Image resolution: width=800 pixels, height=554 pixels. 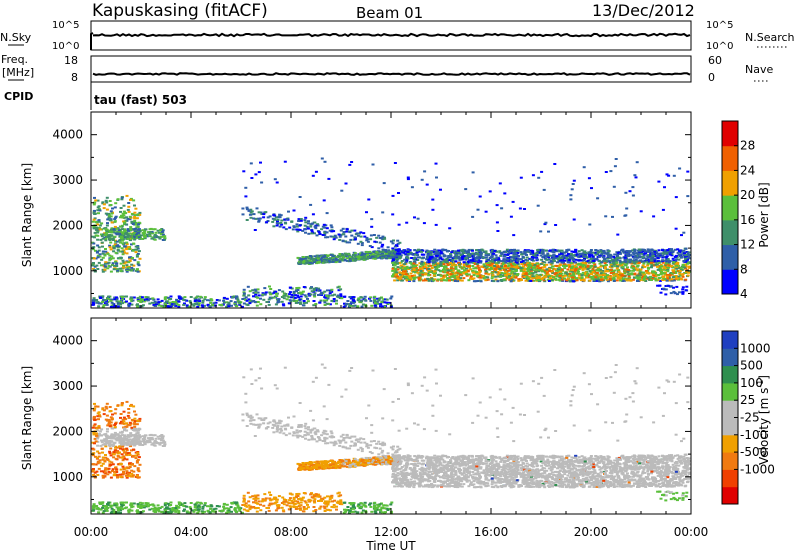 What do you see at coordinates (140, 100) in the screenshot?
I see `cpid-text: tau (fast) 503` at bounding box center [140, 100].